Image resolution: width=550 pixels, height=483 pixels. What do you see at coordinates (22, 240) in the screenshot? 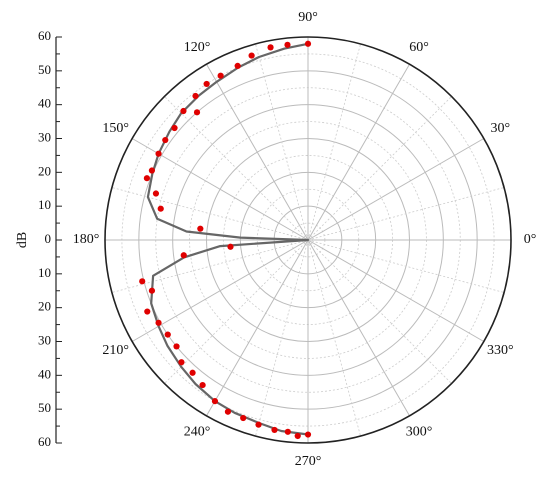
I see `y-axis-label: dB` at bounding box center [22, 240].